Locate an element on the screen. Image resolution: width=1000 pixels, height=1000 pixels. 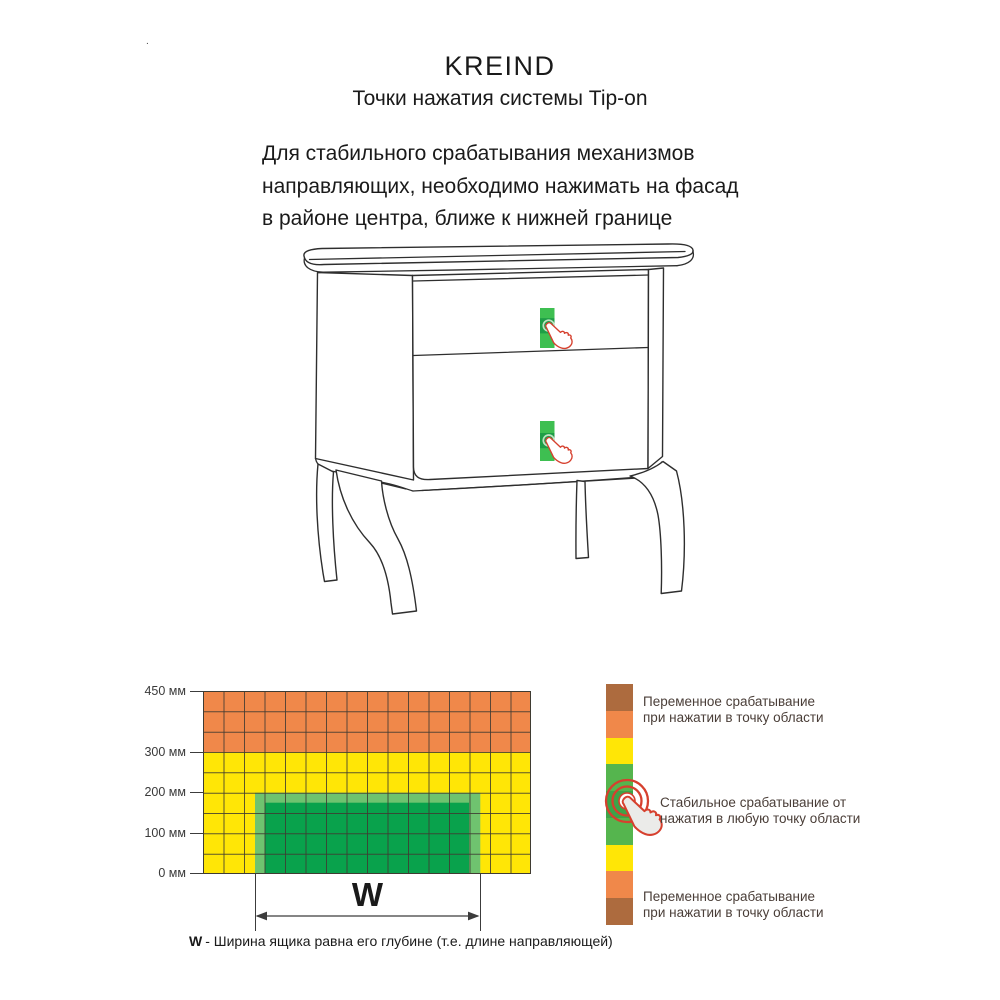
description-line: в районе центра, ближе к нижней границе is located at coordinates (467, 218).